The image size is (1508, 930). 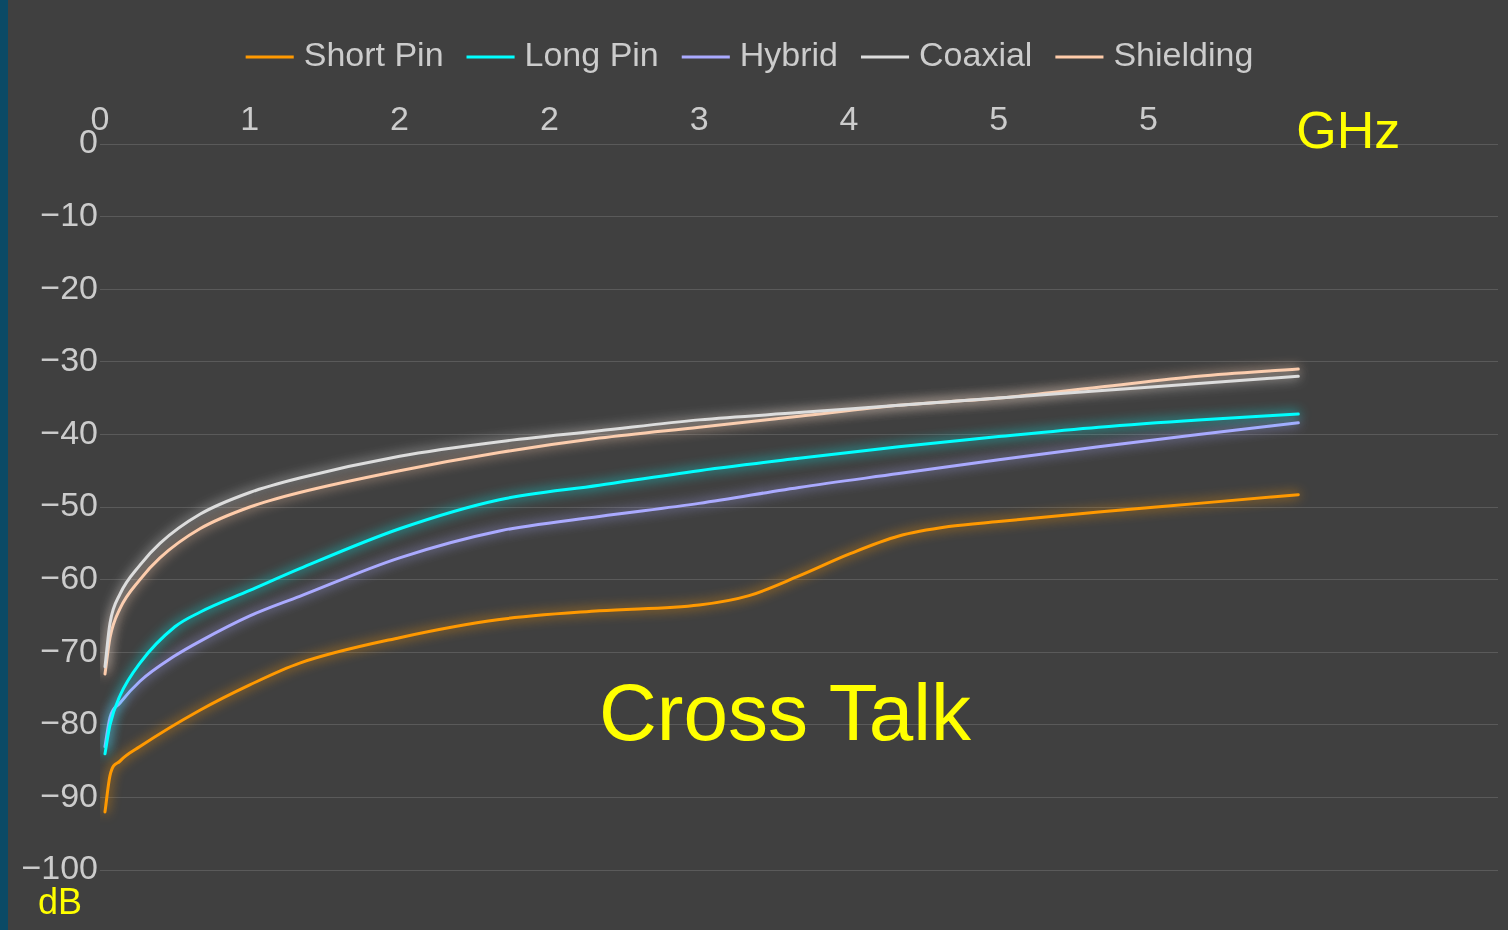 I want to click on legend-label: Short Pin, so click(x=373, y=54).